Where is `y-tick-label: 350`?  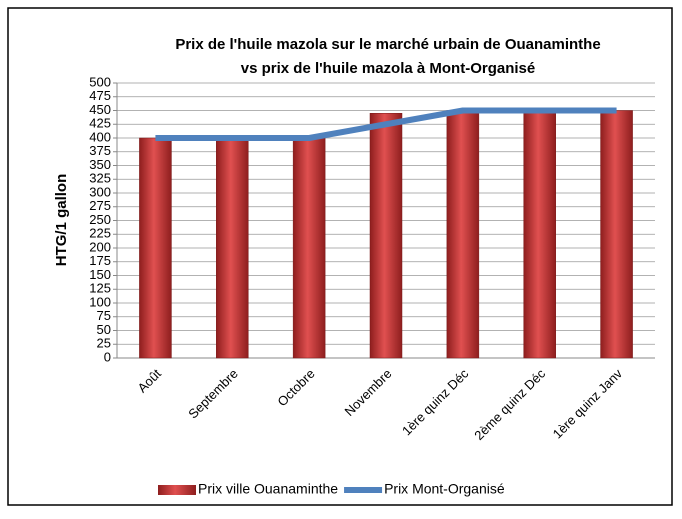 y-tick-label: 350 is located at coordinates (100, 164).